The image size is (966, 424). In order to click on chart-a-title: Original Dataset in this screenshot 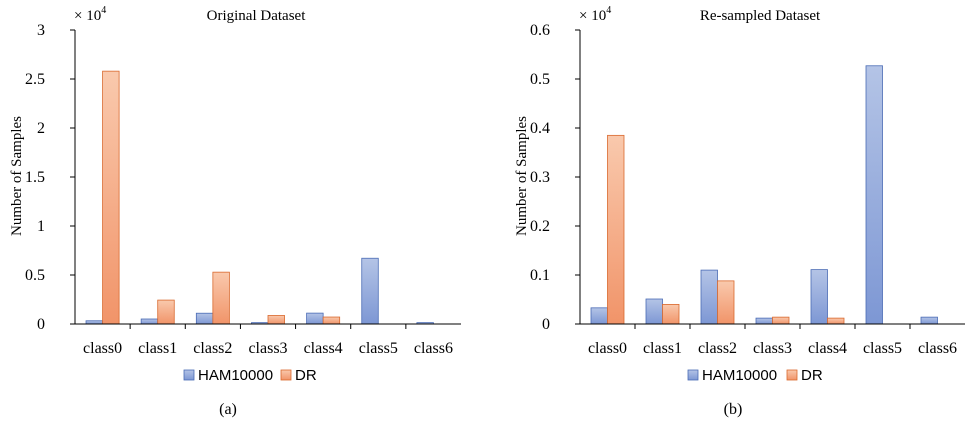, I will do `click(257, 16)`.